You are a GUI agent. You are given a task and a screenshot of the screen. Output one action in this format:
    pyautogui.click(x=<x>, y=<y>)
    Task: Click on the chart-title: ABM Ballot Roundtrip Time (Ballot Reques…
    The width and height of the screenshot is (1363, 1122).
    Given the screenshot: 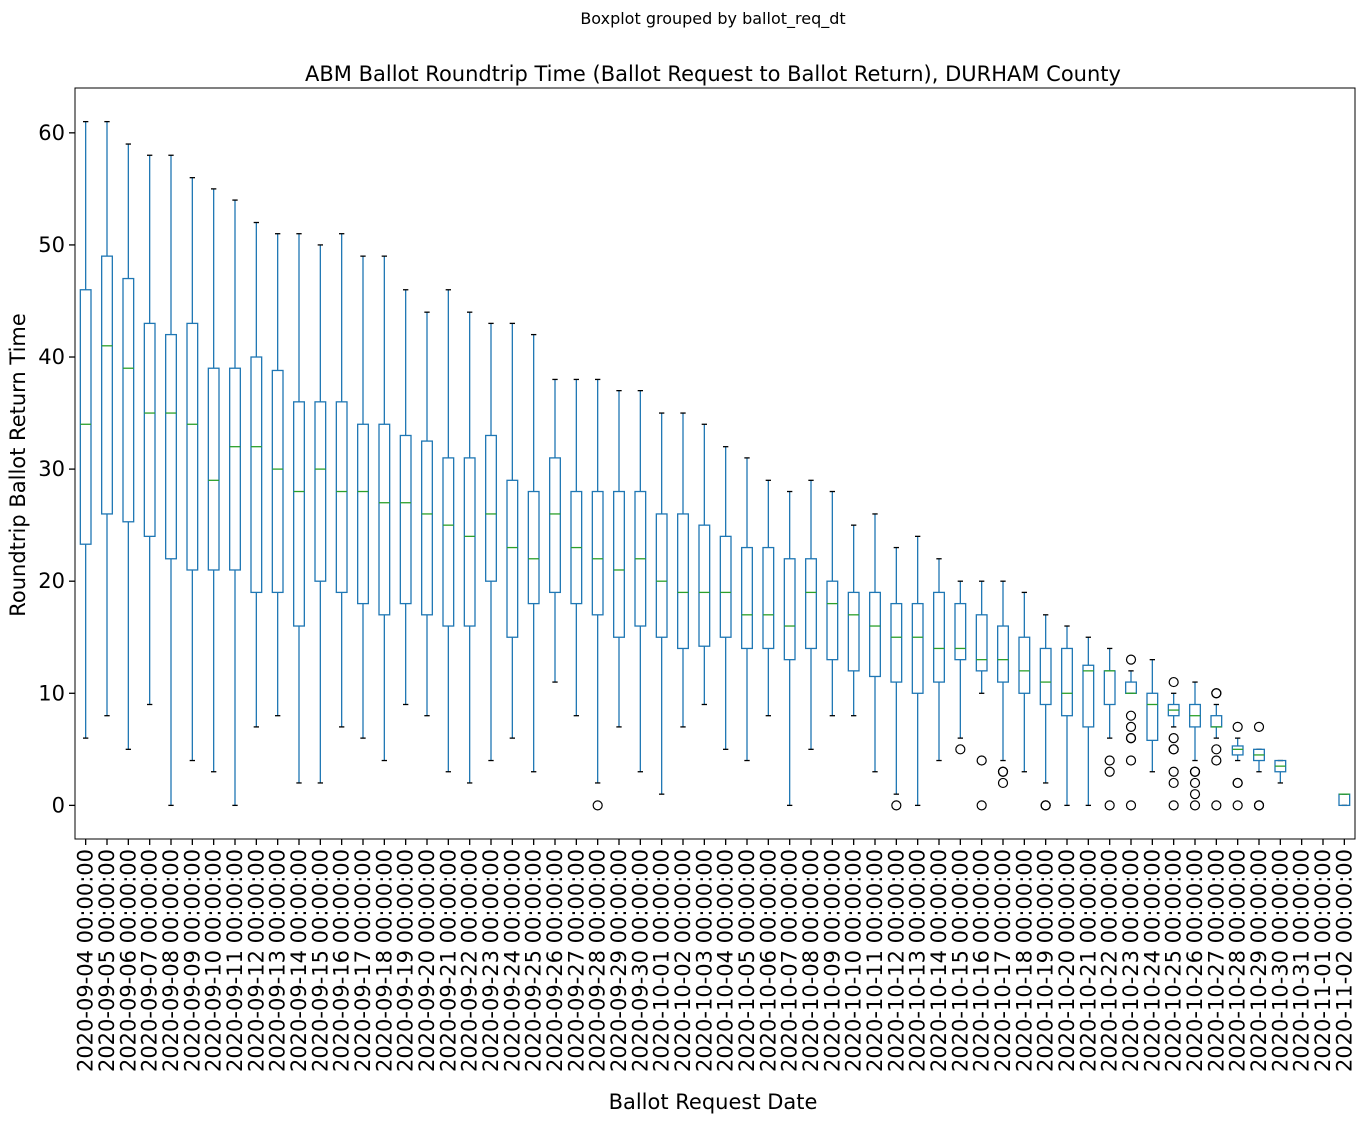 What is the action you would take?
    pyautogui.click(x=713, y=74)
    